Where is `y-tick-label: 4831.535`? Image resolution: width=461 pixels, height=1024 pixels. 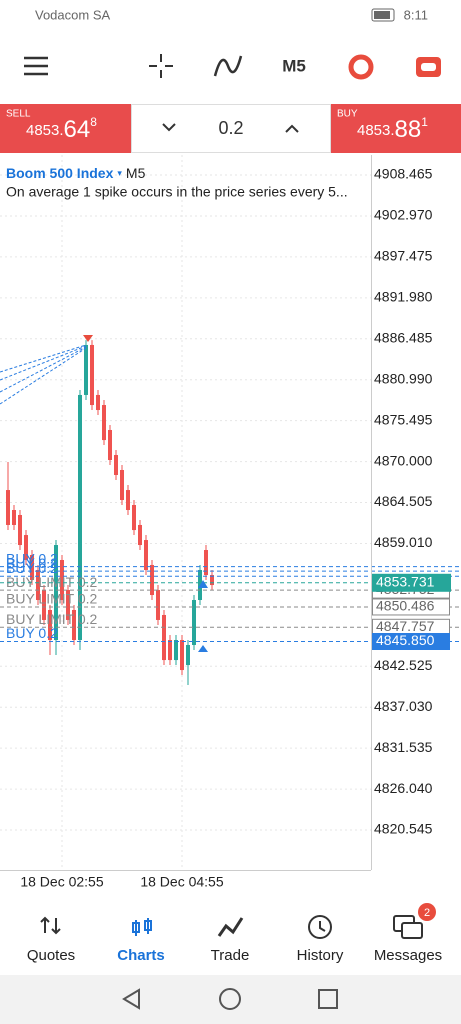 y-tick-label: 4831.535 is located at coordinates (403, 747).